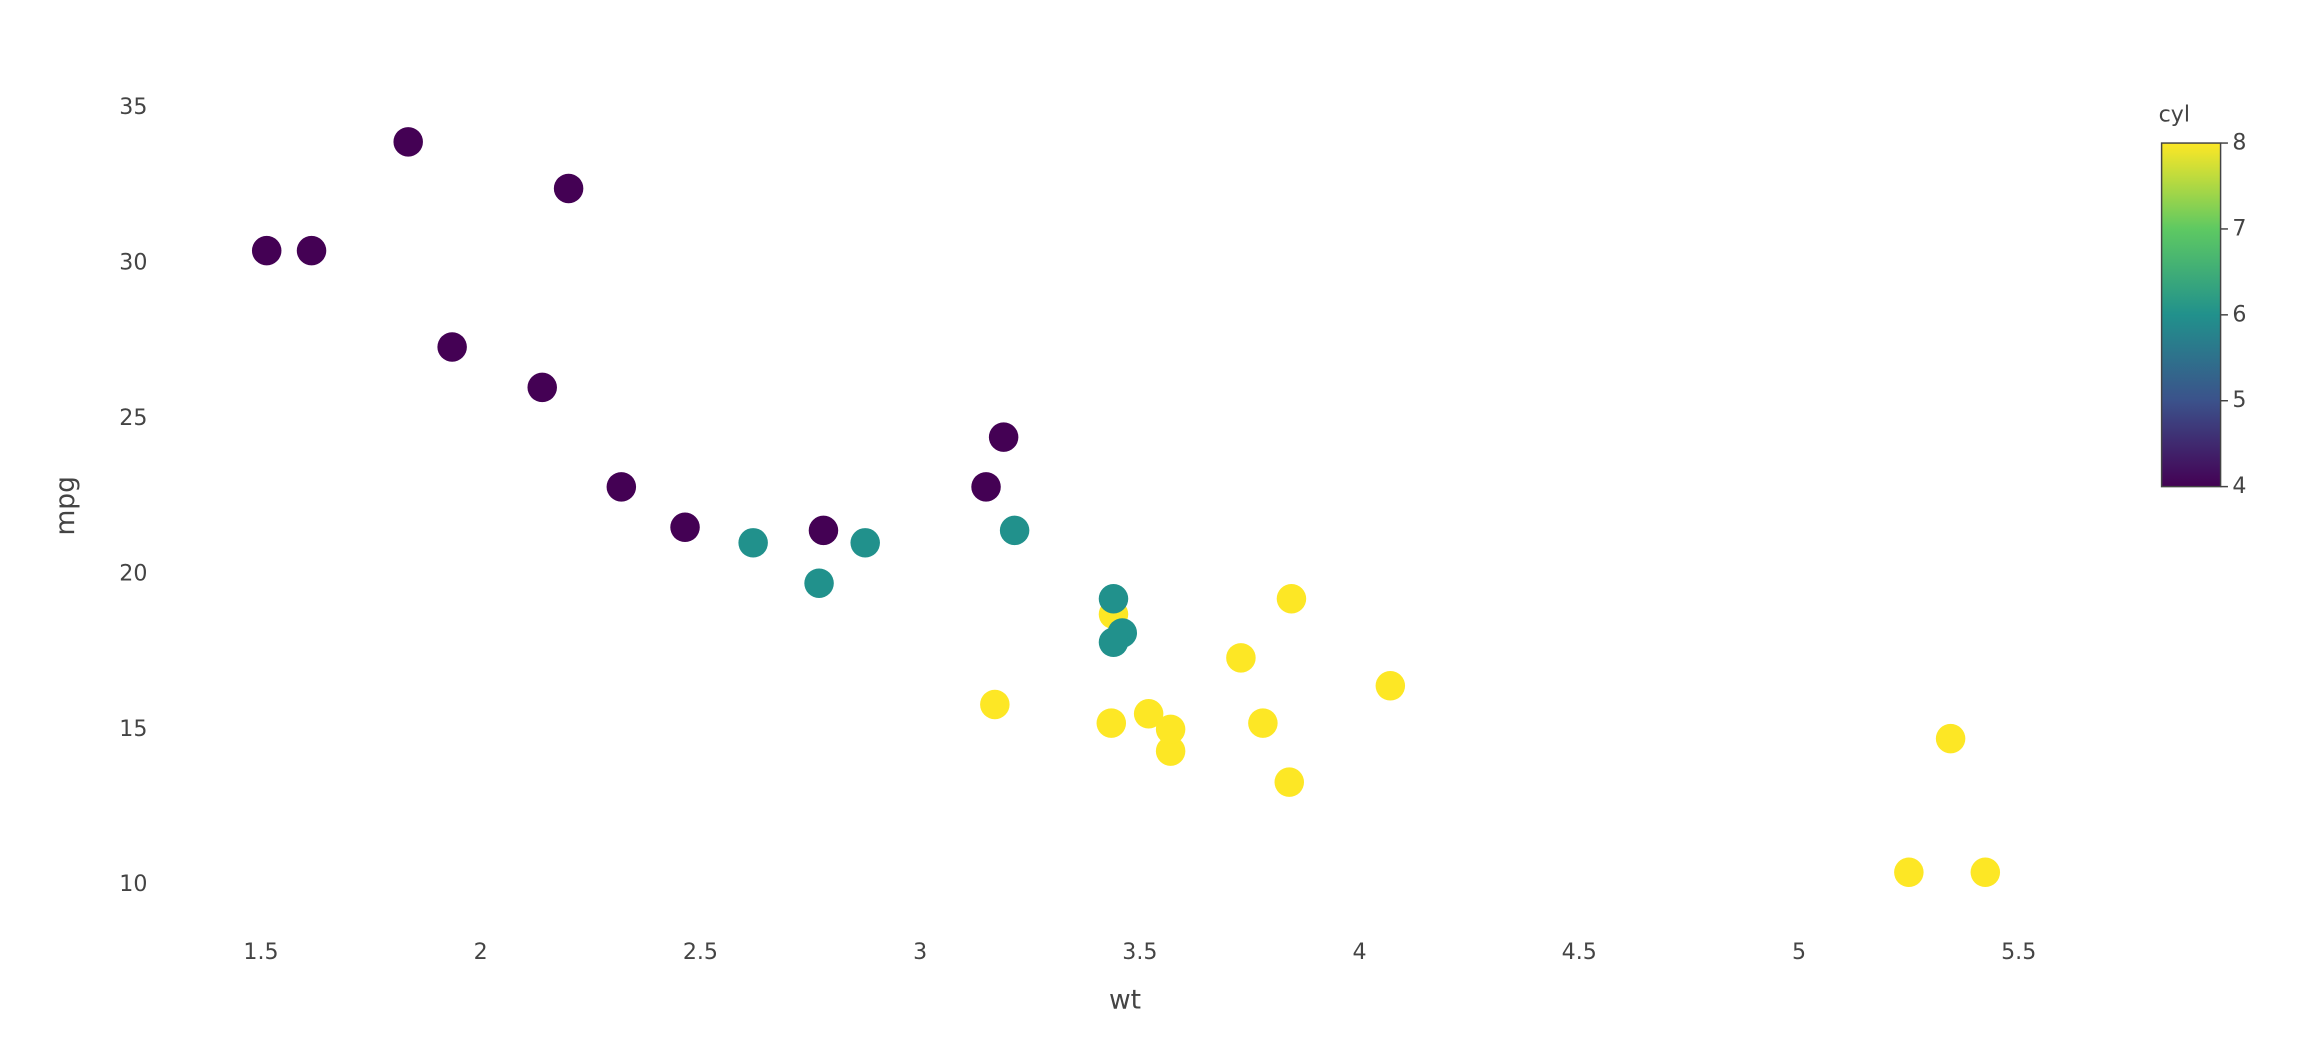  What do you see at coordinates (133, 263) in the screenshot?
I see `y-tick-label: 30` at bounding box center [133, 263].